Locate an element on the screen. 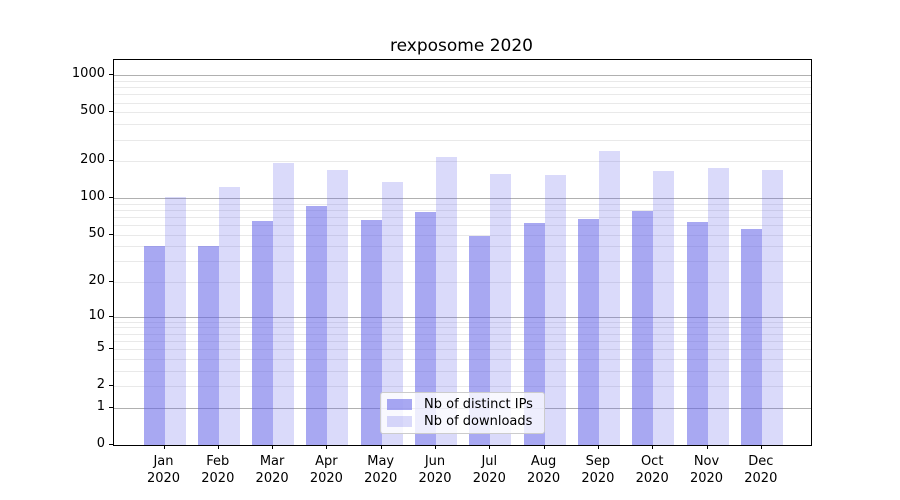  x-tick-label-jun: Jun 2020 is located at coordinates (435, 470).